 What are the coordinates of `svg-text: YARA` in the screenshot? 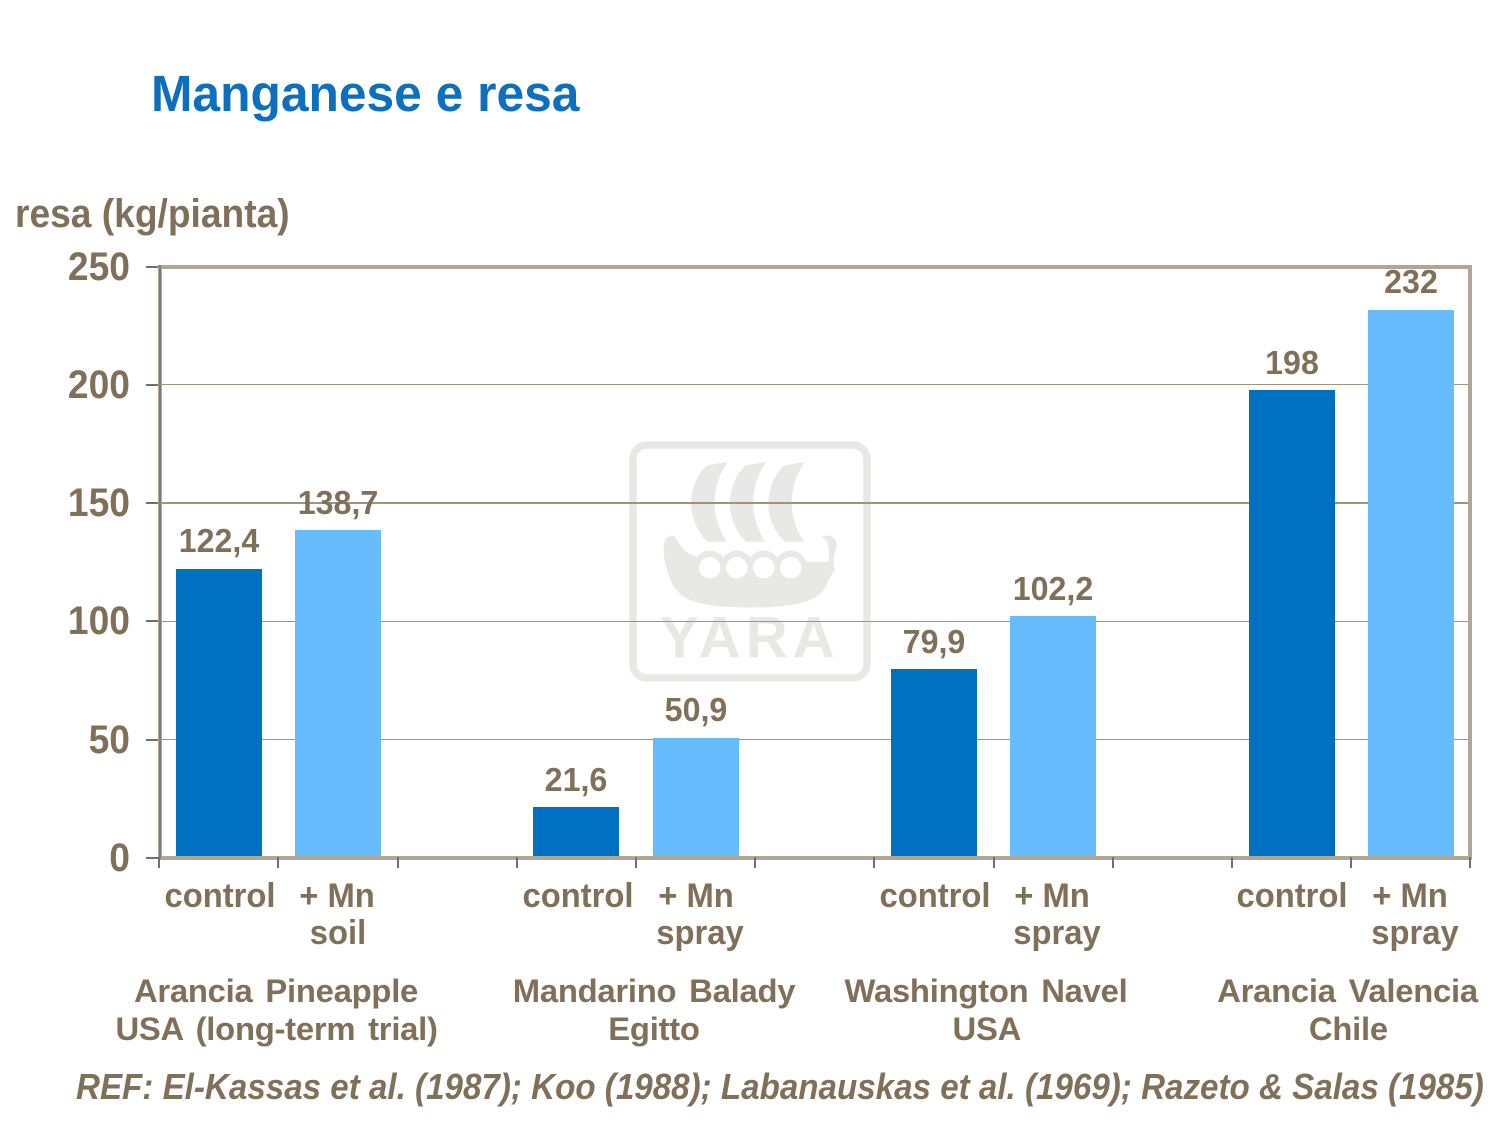 It's located at (750, 638).